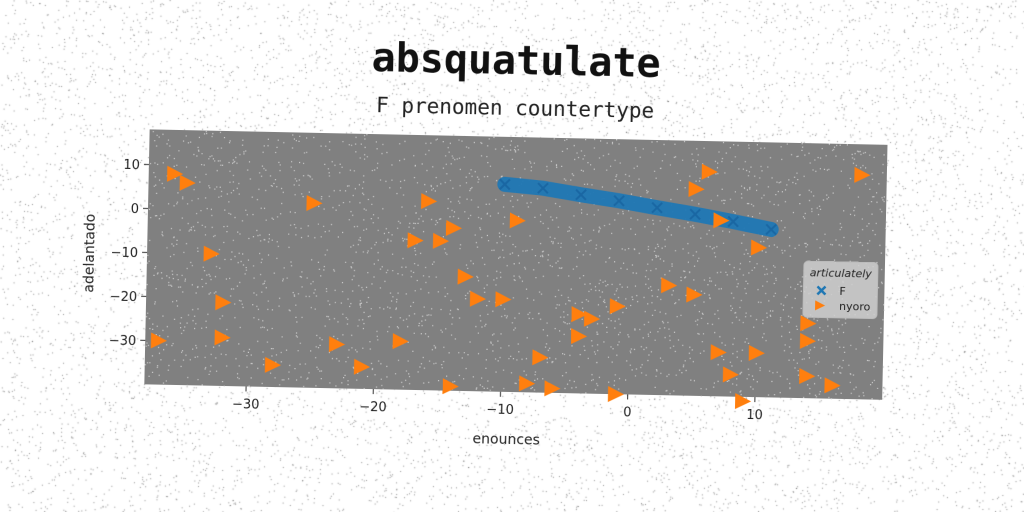 Image resolution: width=1024 pixels, height=523 pixels. What do you see at coordinates (123, 342) in the screenshot?
I see `y-tick-label: −30` at bounding box center [123, 342].